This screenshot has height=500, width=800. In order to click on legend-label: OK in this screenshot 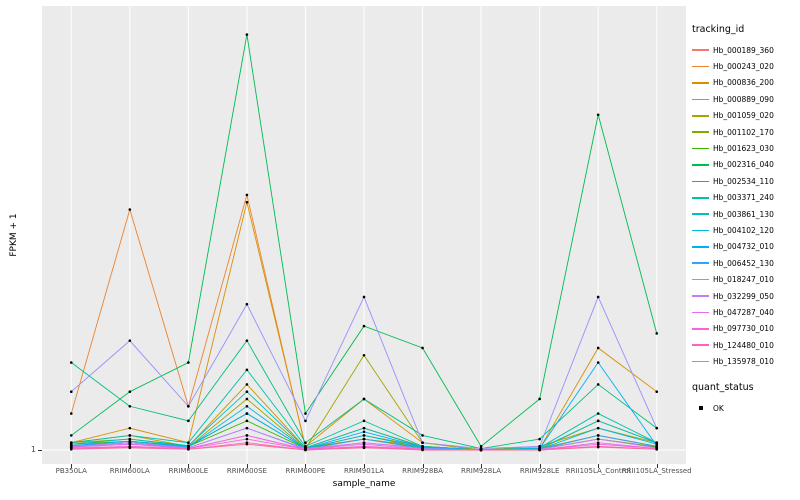, I will do `click(718, 408)`.